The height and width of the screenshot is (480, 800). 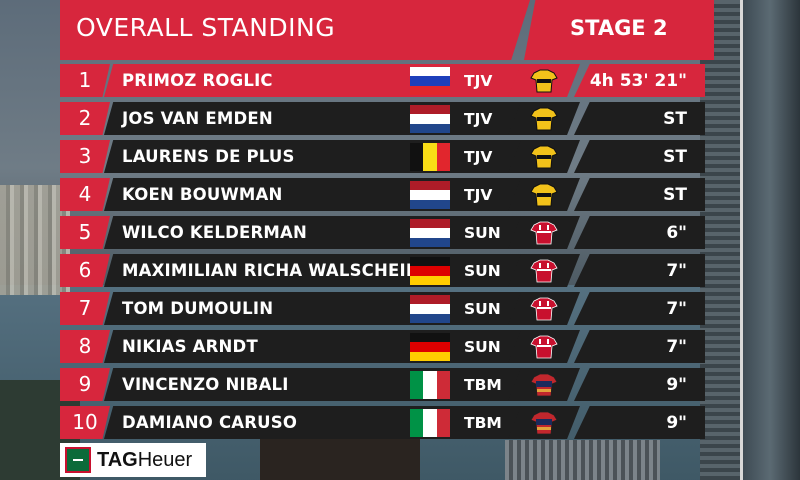 What do you see at coordinates (205, 384) in the screenshot?
I see `rider-name: VINCENZO NIBALI` at bounding box center [205, 384].